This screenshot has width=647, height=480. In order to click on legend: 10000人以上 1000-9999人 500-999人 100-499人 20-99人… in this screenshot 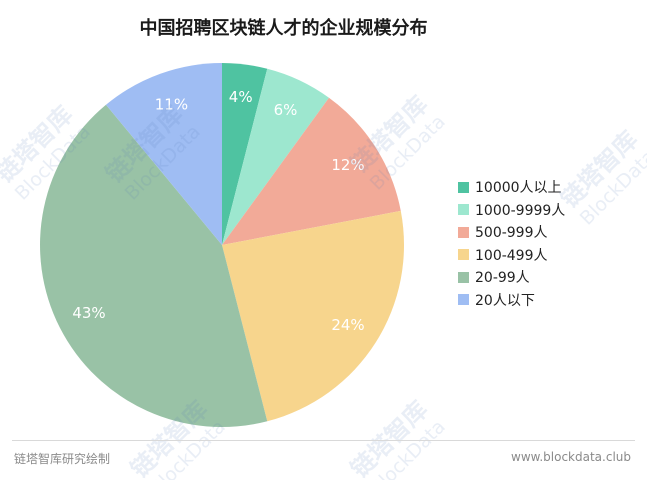, I will do `click(511, 243)`.